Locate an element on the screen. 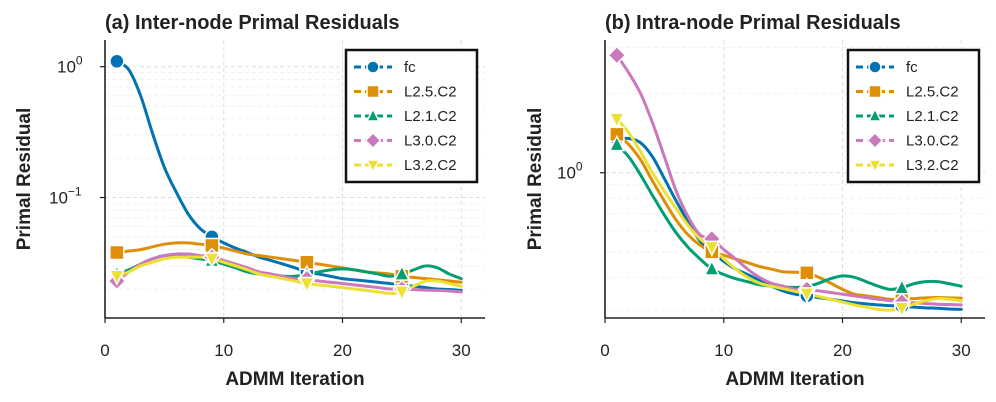 Image resolution: width=996 pixels, height=402 pixels. panel-b-legend-entry: L2.5.C2 is located at coordinates (907, 92).